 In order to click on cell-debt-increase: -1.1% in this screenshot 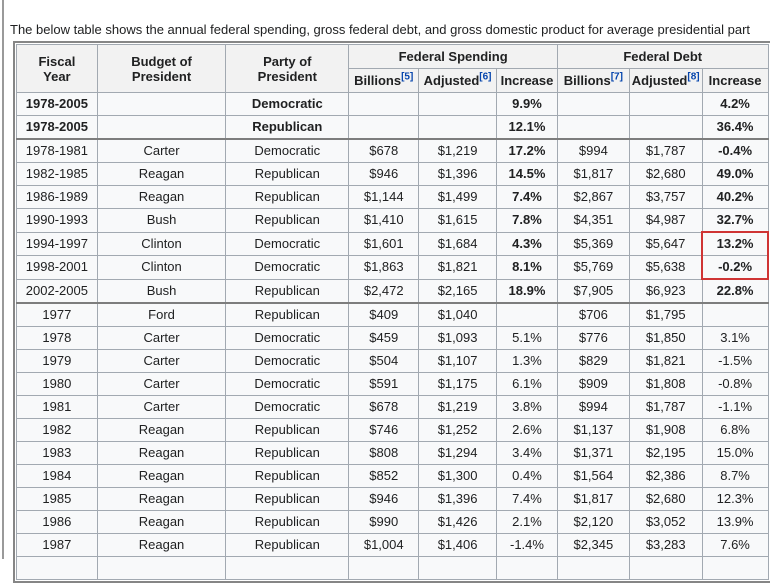, I will do `click(735, 407)`.